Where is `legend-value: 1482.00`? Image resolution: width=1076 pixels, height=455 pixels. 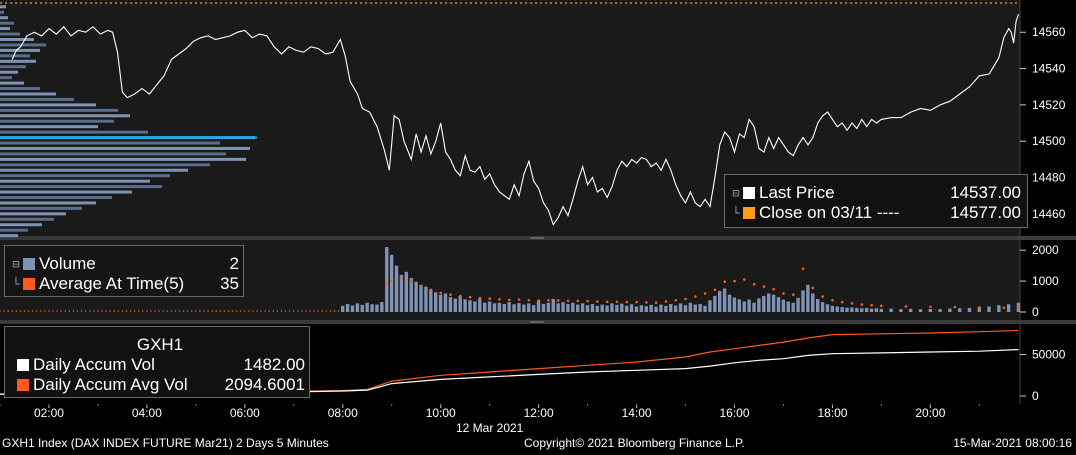 legend-value: 1482.00 is located at coordinates (274, 364).